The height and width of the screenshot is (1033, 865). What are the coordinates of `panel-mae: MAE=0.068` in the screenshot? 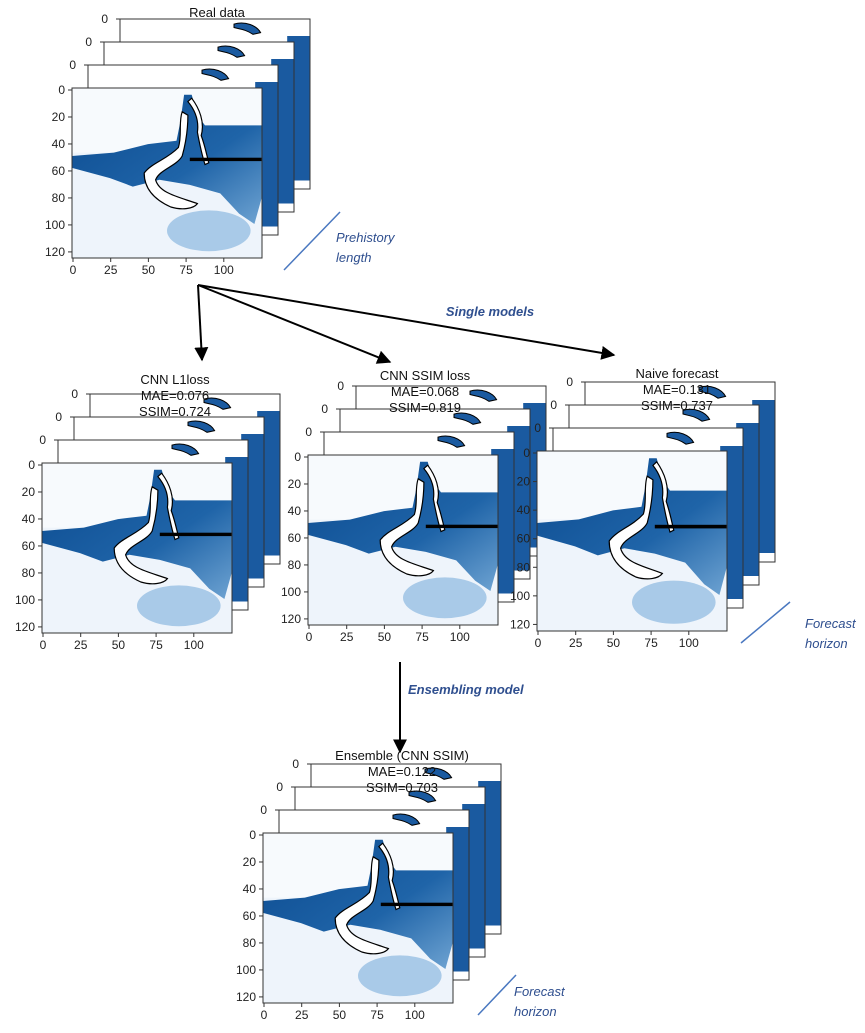 It's located at (425, 391).